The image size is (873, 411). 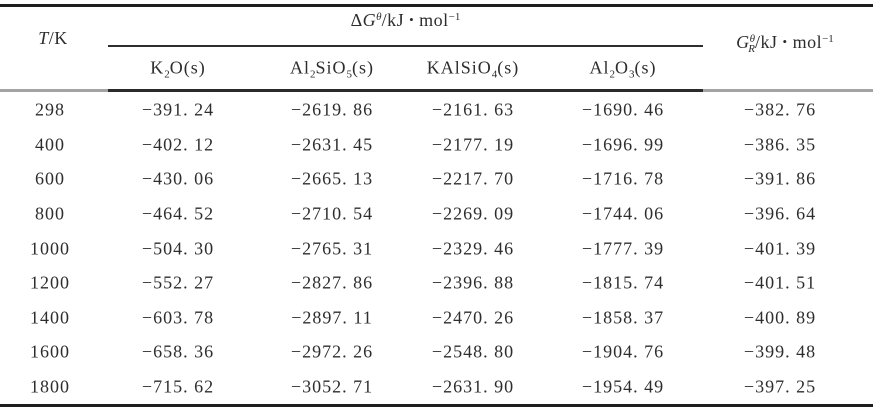 What do you see at coordinates (332, 386) in the screenshot?
I see `cell-al2sio5-value: −3052. 71` at bounding box center [332, 386].